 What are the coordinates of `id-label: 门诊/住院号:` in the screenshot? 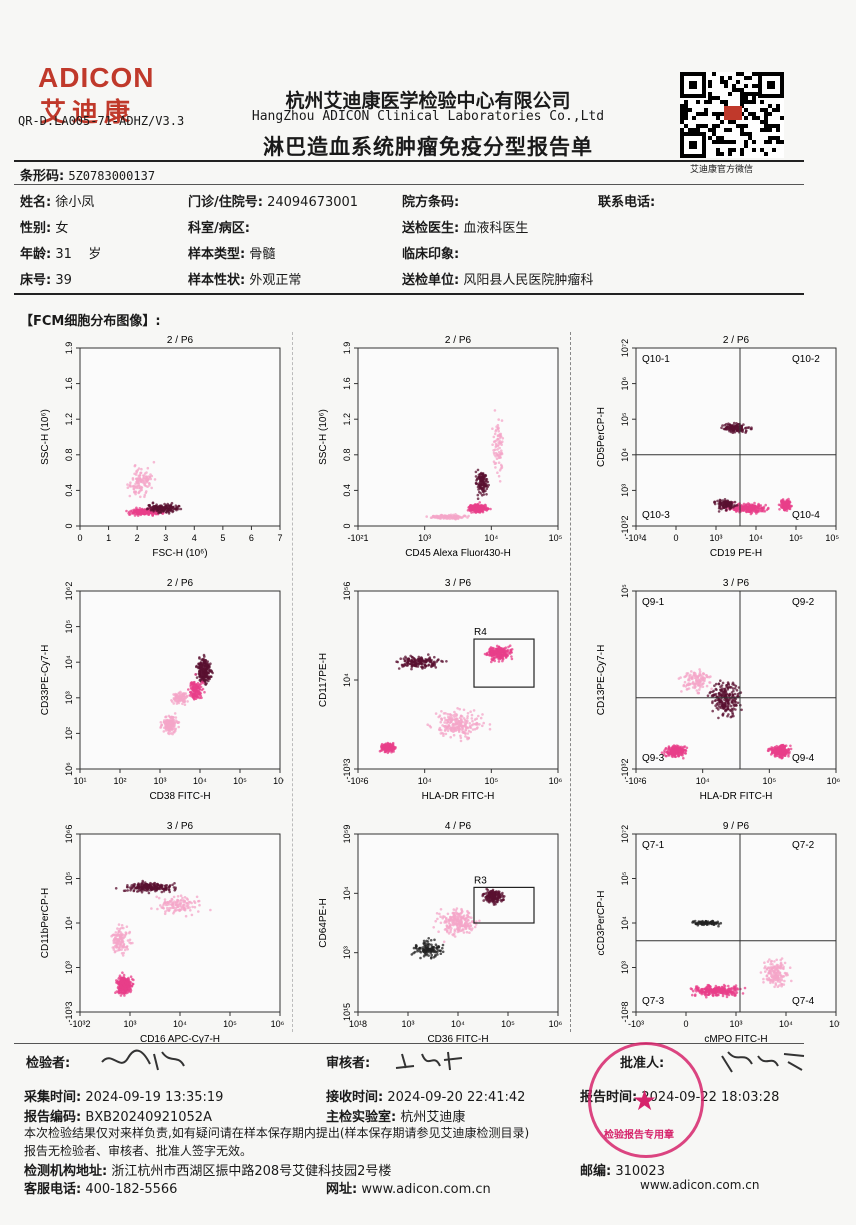 It's located at (225, 202).